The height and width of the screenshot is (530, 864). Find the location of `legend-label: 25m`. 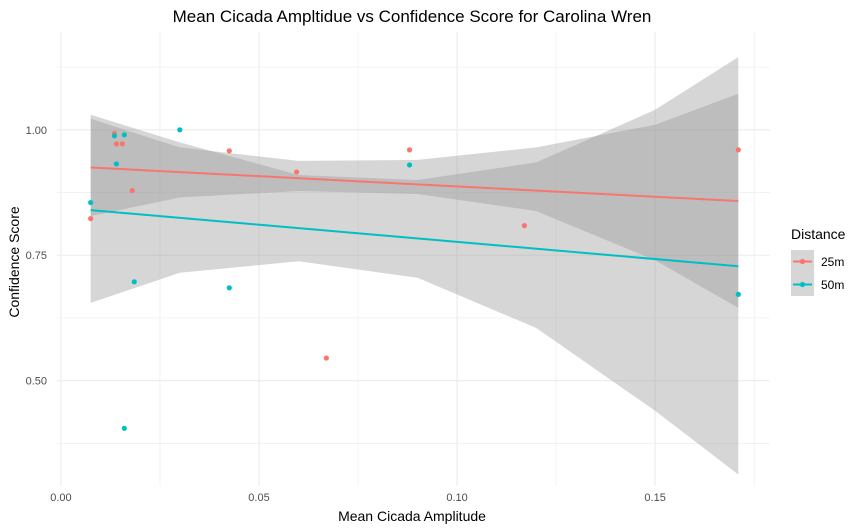

legend-label: 25m is located at coordinates (832, 262).